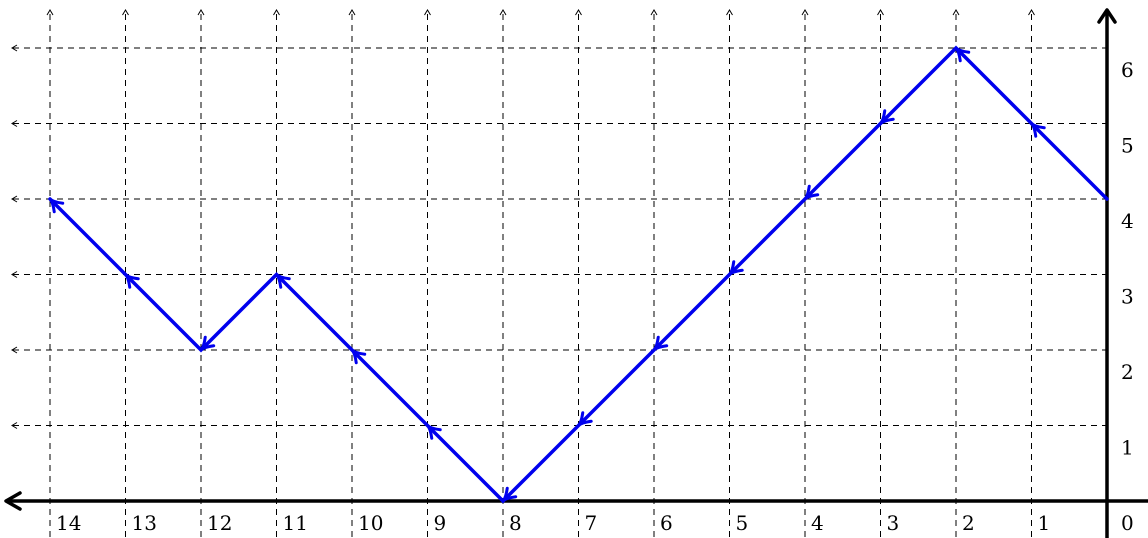  I want to click on x-tick-label: 3, so click(893, 523).